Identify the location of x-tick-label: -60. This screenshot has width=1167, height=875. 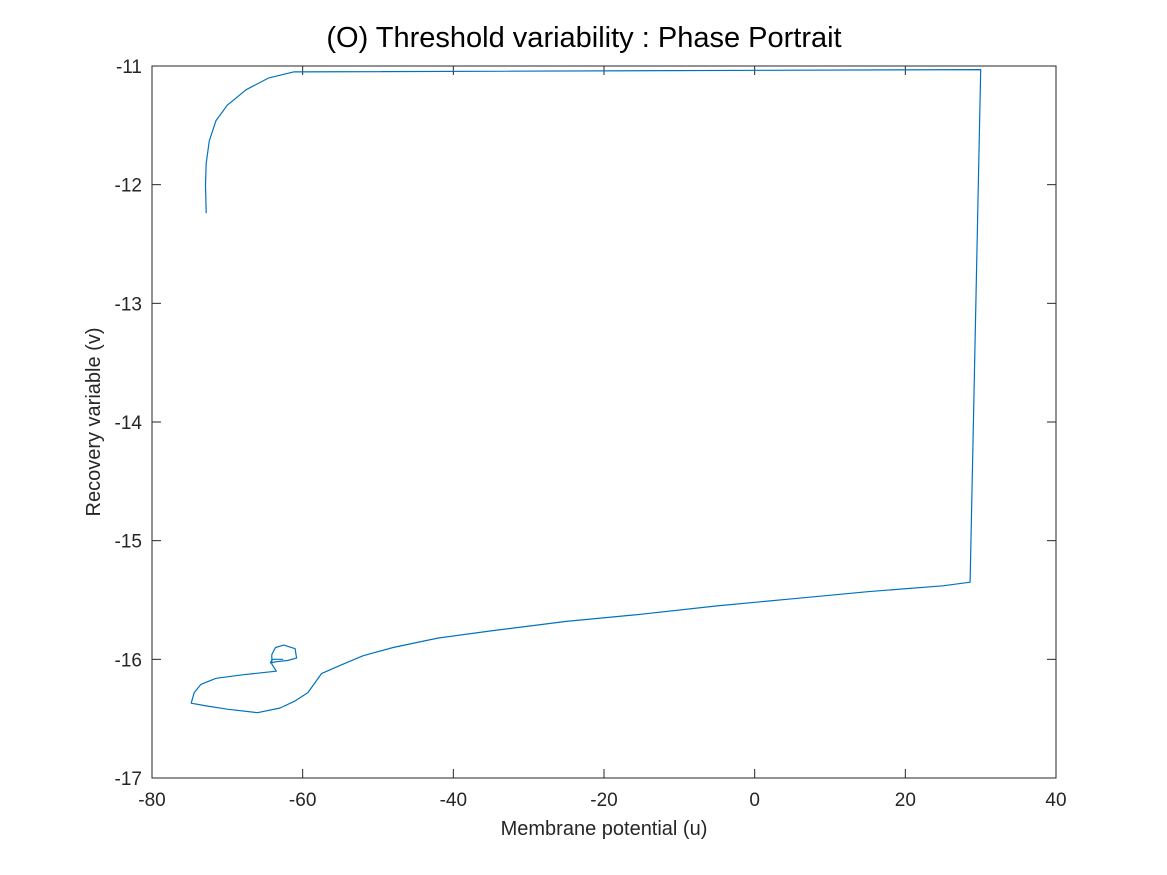
(302, 800).